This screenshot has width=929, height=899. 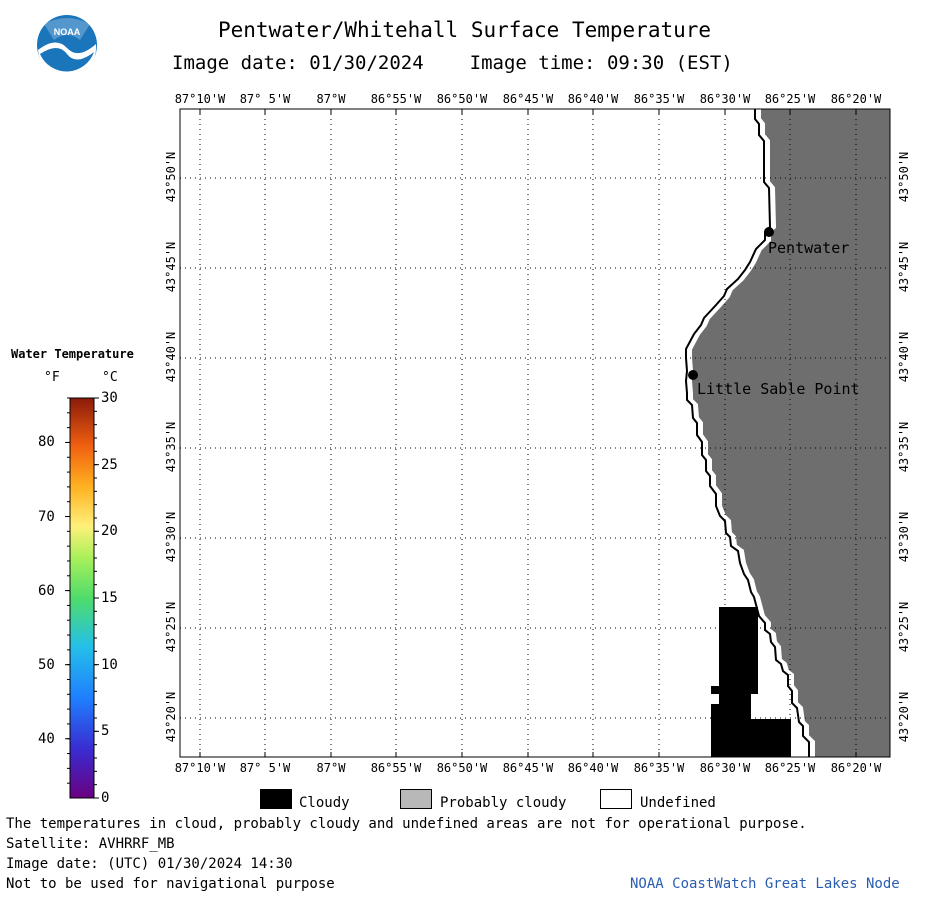 What do you see at coordinates (809, 248) in the screenshot?
I see `place-label-pentwater: Pentwater` at bounding box center [809, 248].